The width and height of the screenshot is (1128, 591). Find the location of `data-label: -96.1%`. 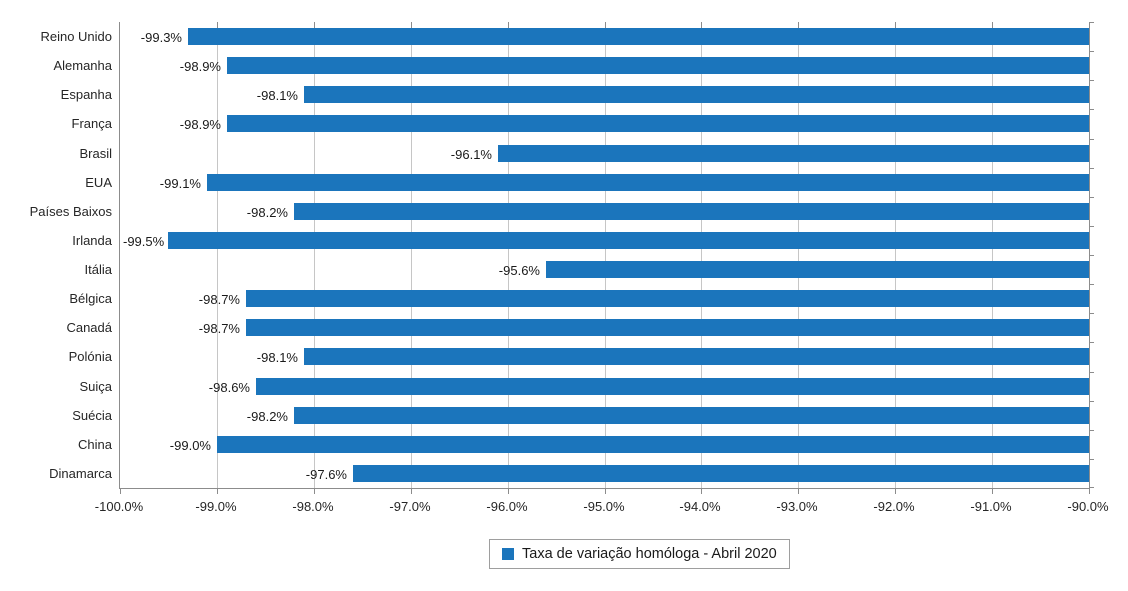

data-label: -96.1% is located at coordinates (471, 154).